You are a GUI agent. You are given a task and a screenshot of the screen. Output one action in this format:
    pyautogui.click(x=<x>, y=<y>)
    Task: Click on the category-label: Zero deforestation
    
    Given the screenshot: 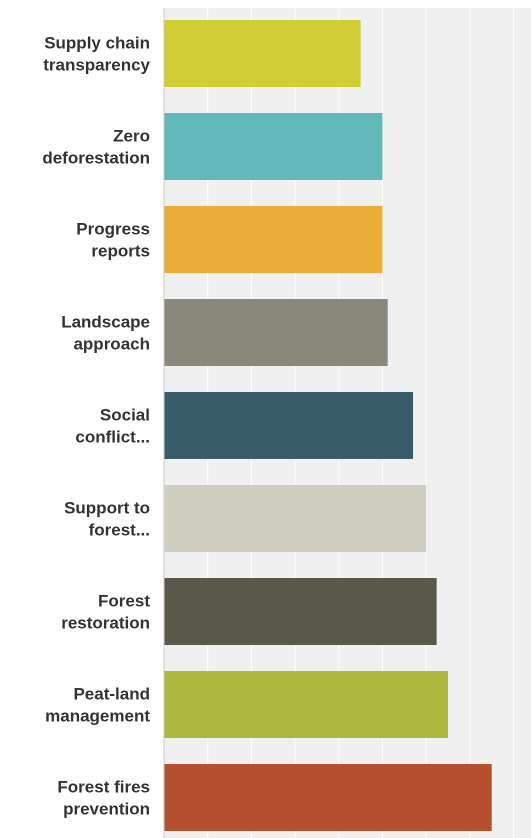 What is the action you would take?
    pyautogui.click(x=96, y=147)
    